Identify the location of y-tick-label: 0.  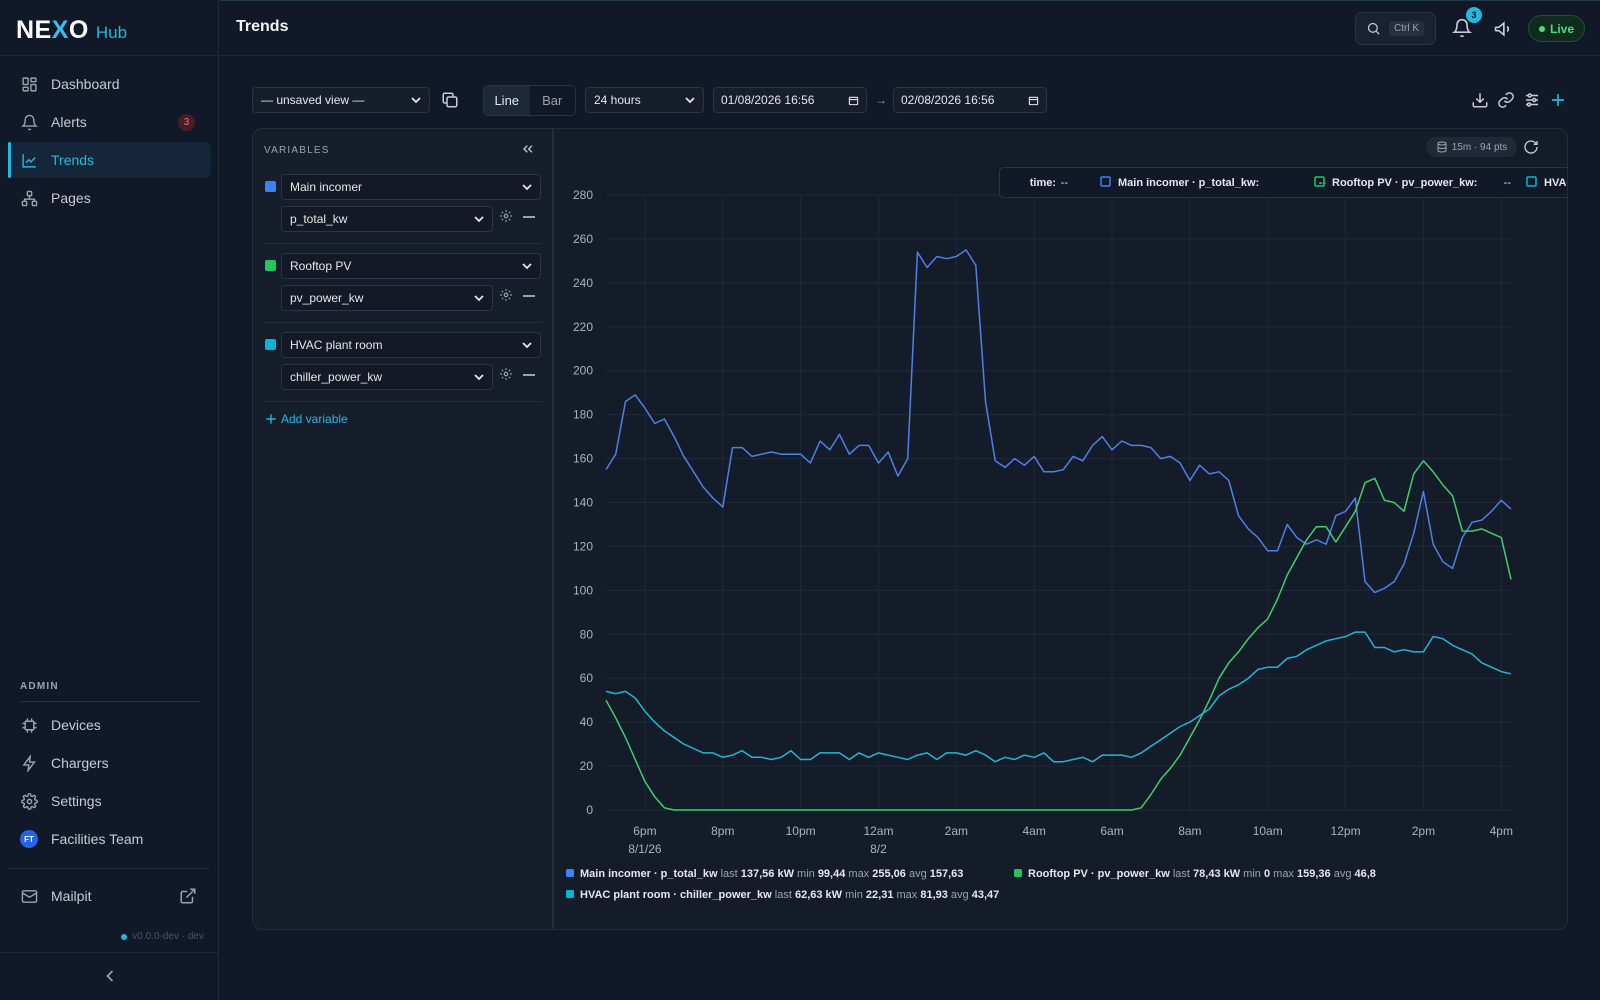
(589, 810).